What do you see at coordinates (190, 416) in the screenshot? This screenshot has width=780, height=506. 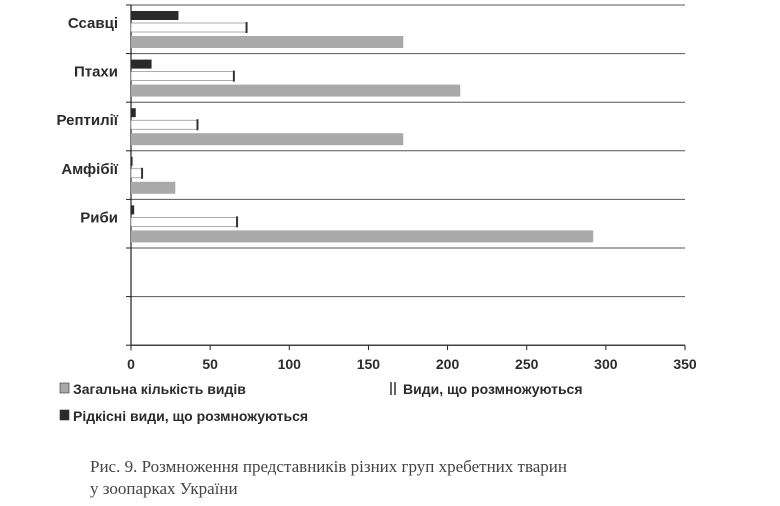 I see `legend-label: Рідкісні види, що розмножуються` at bounding box center [190, 416].